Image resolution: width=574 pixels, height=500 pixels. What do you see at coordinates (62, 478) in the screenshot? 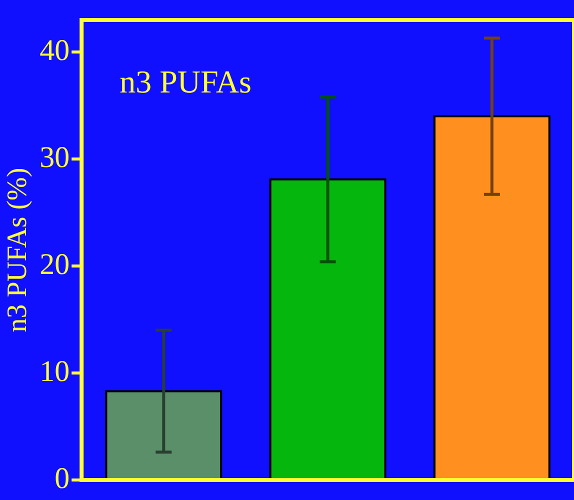
I see `y-tick-label: 0` at bounding box center [62, 478].